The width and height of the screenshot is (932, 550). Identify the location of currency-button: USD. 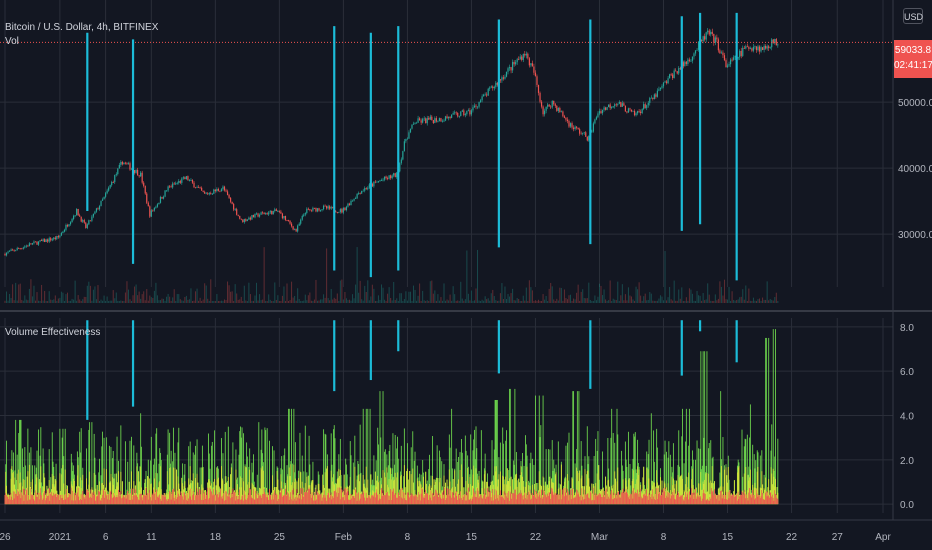
(913, 16).